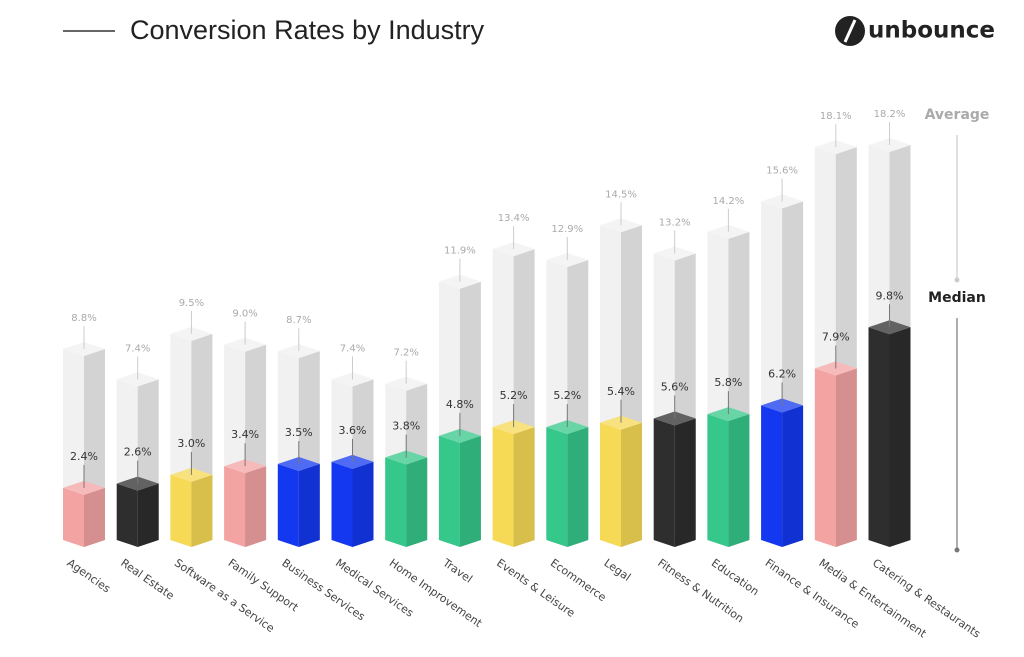  Describe the element at coordinates (191, 443) in the screenshot. I see `median-label: 3.0%` at that location.